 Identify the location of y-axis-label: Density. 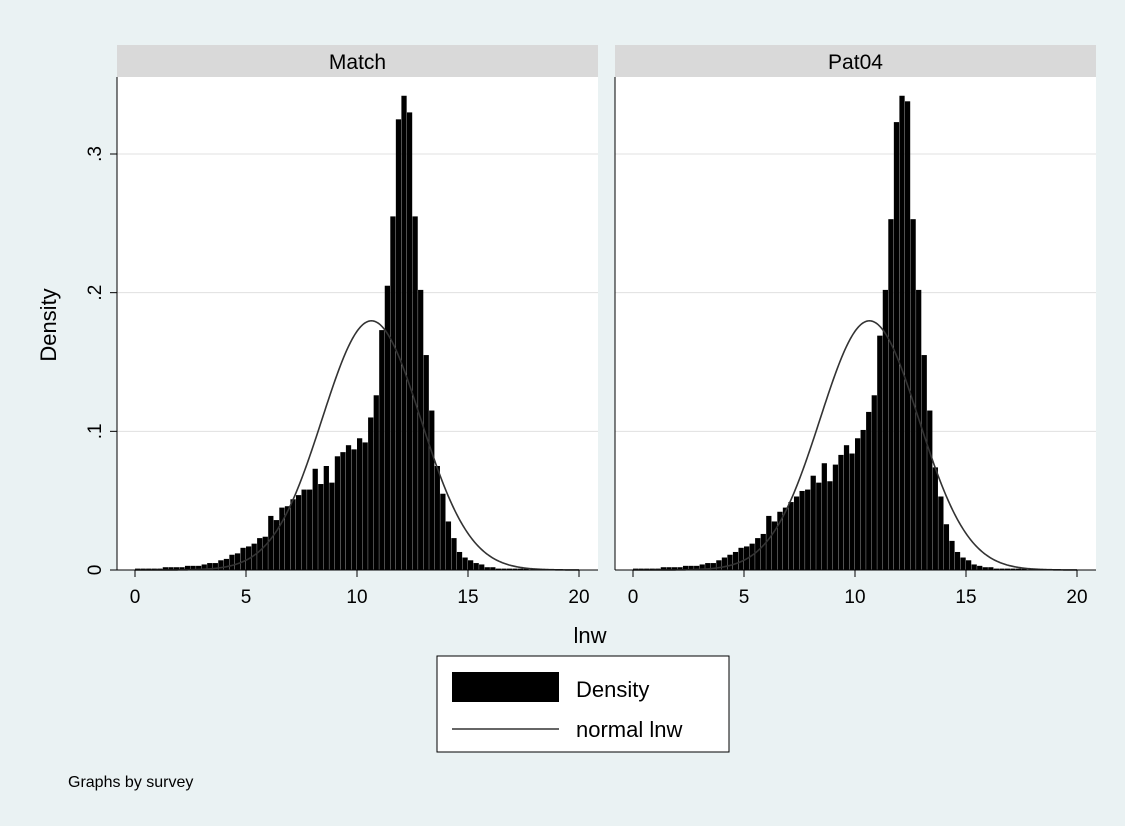
(48, 324).